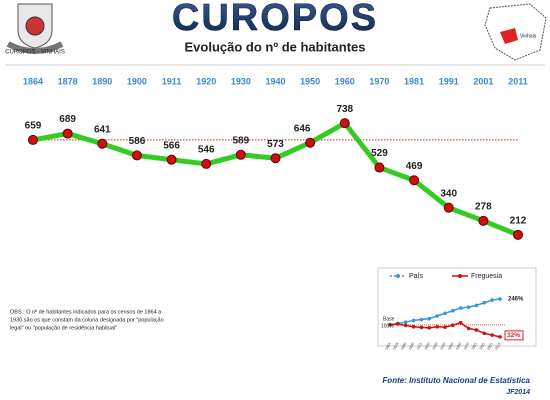  I want to click on source: Fonte: Instituto Nacional de Estatística, so click(456, 380).